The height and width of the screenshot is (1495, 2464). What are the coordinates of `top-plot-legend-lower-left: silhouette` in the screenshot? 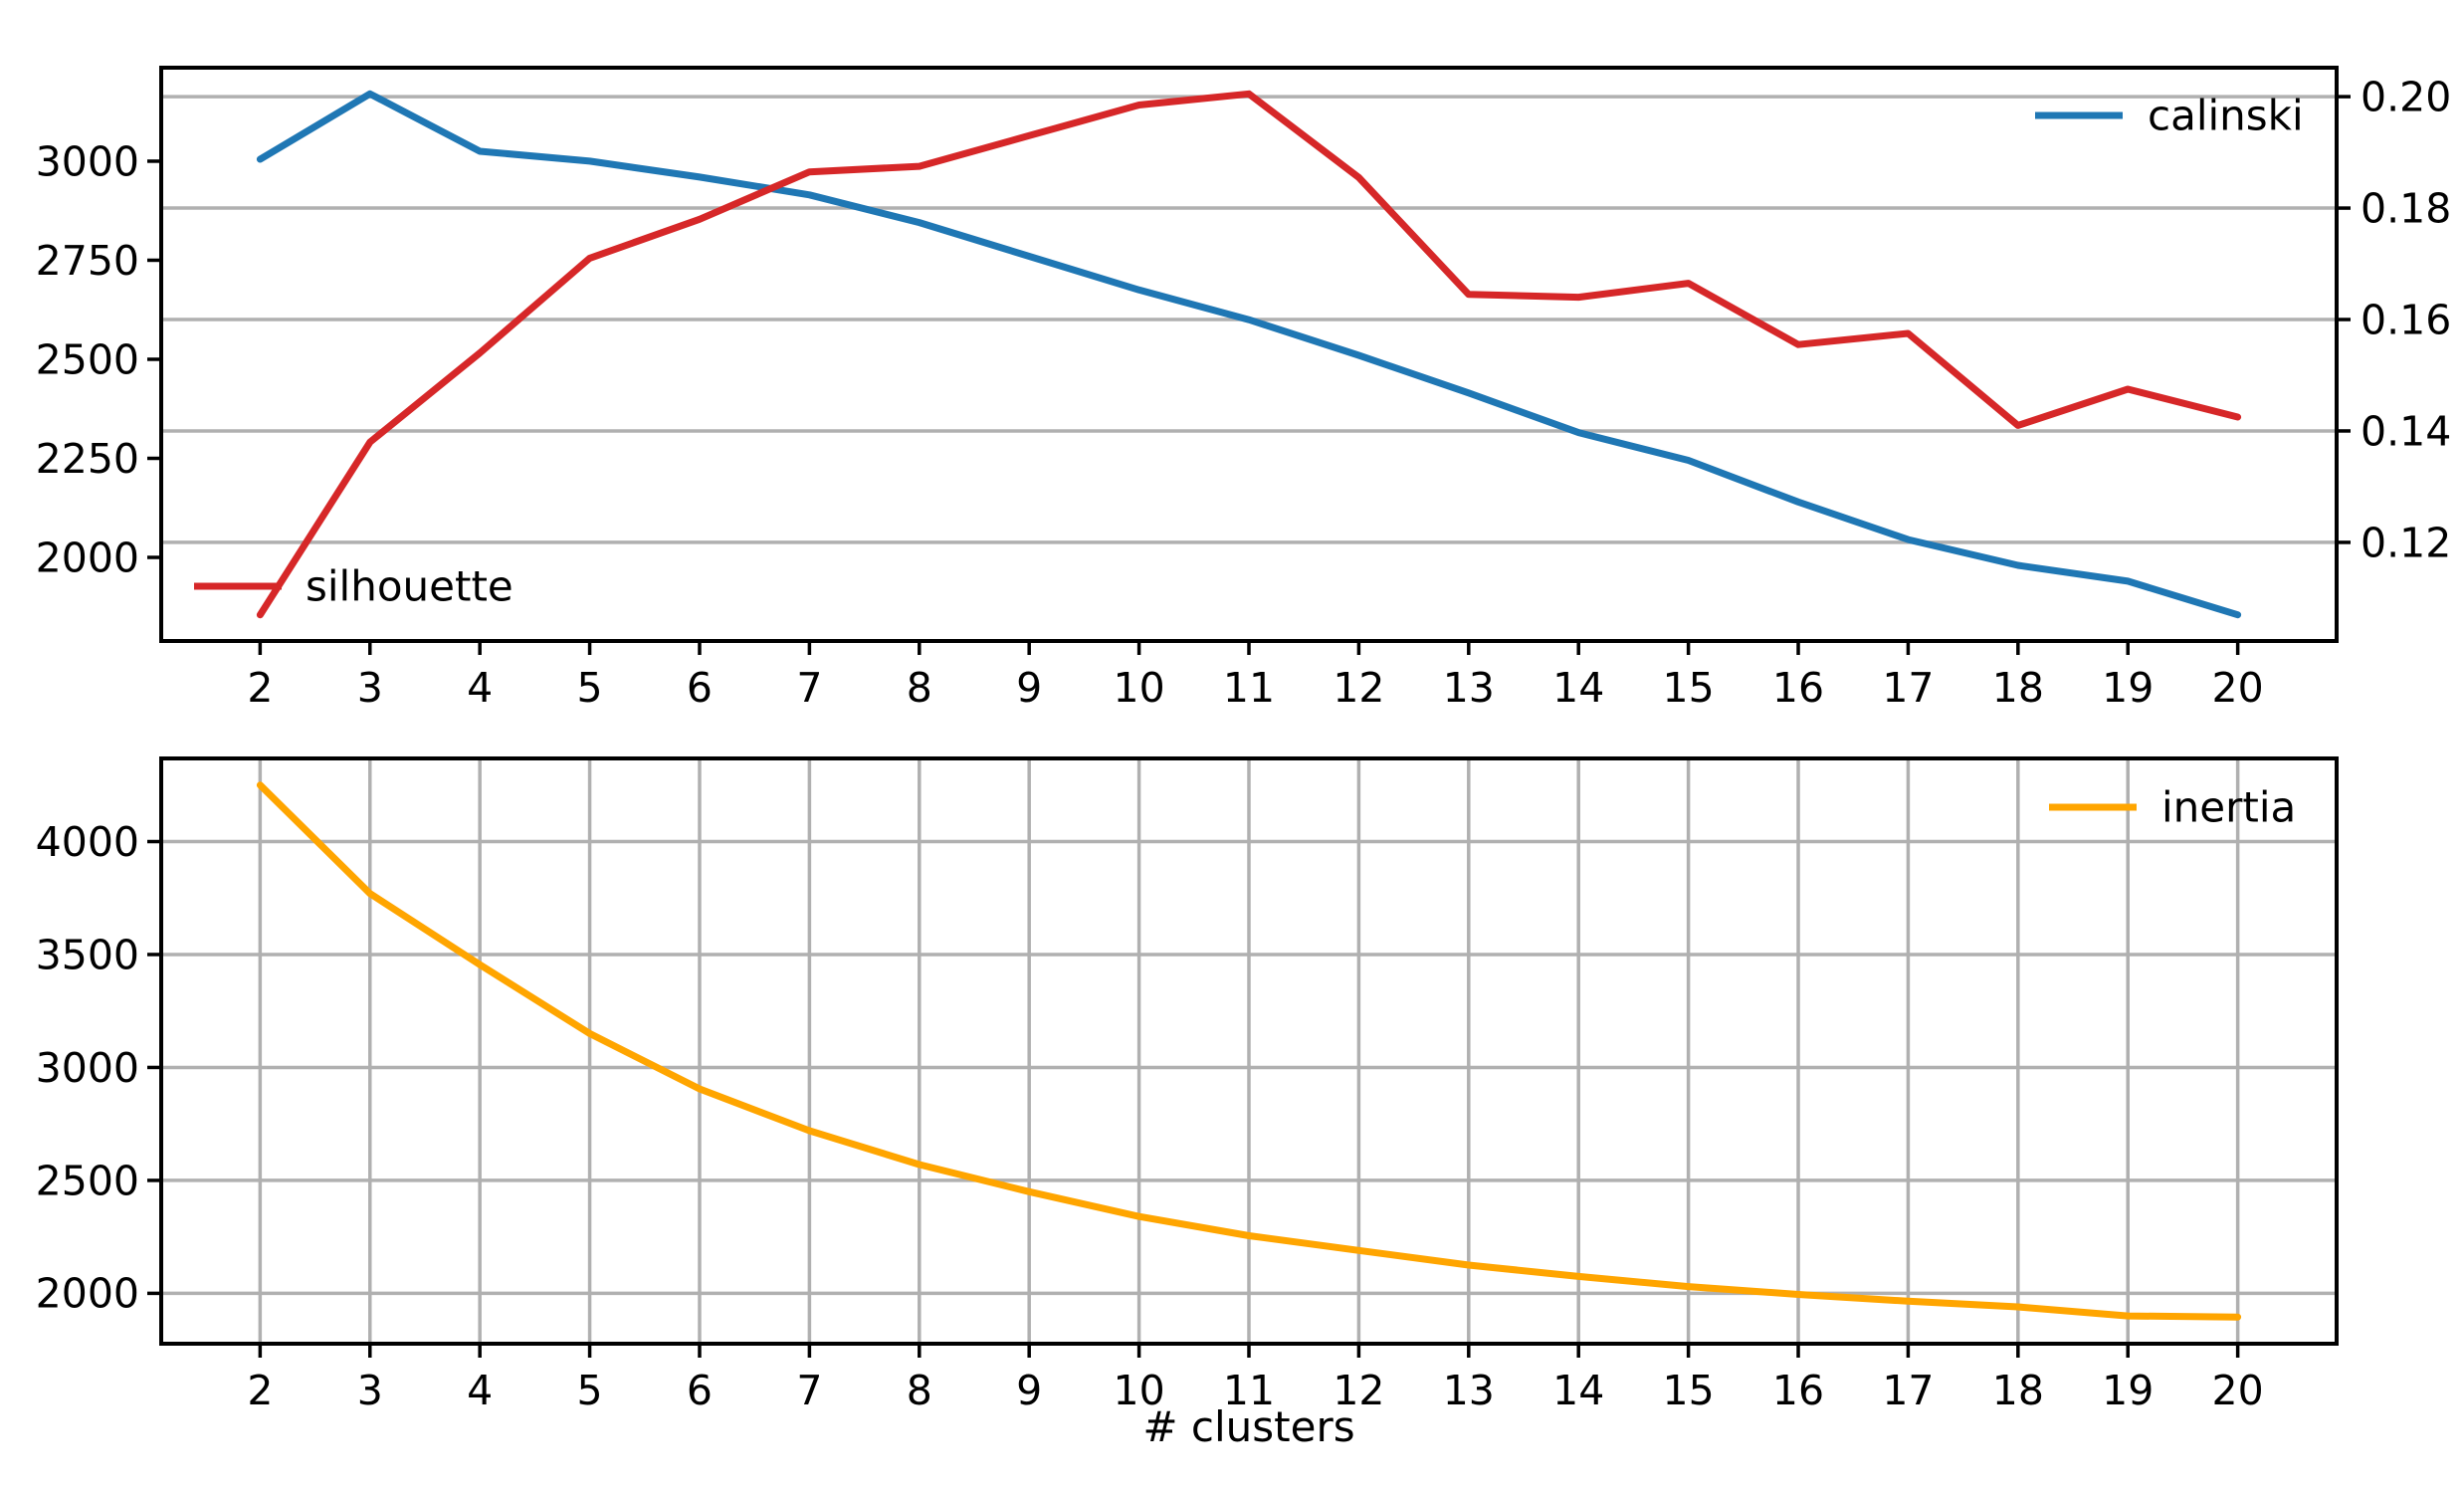 It's located at (354, 587).